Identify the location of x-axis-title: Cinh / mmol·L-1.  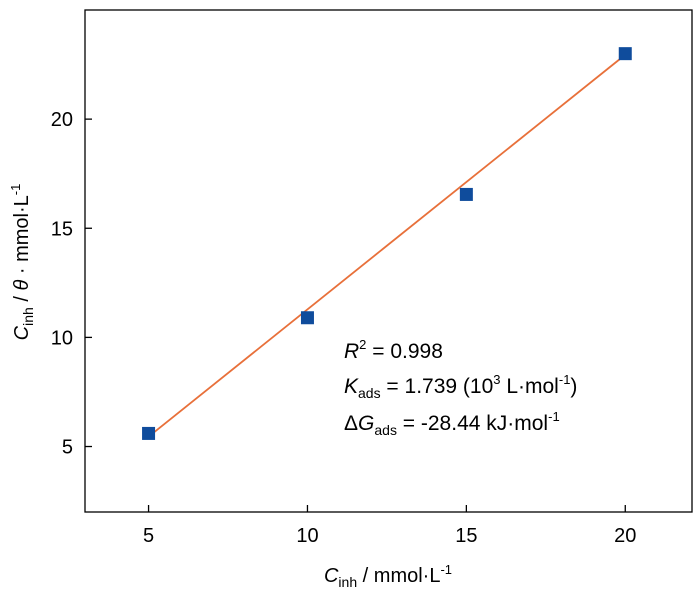
(388, 576).